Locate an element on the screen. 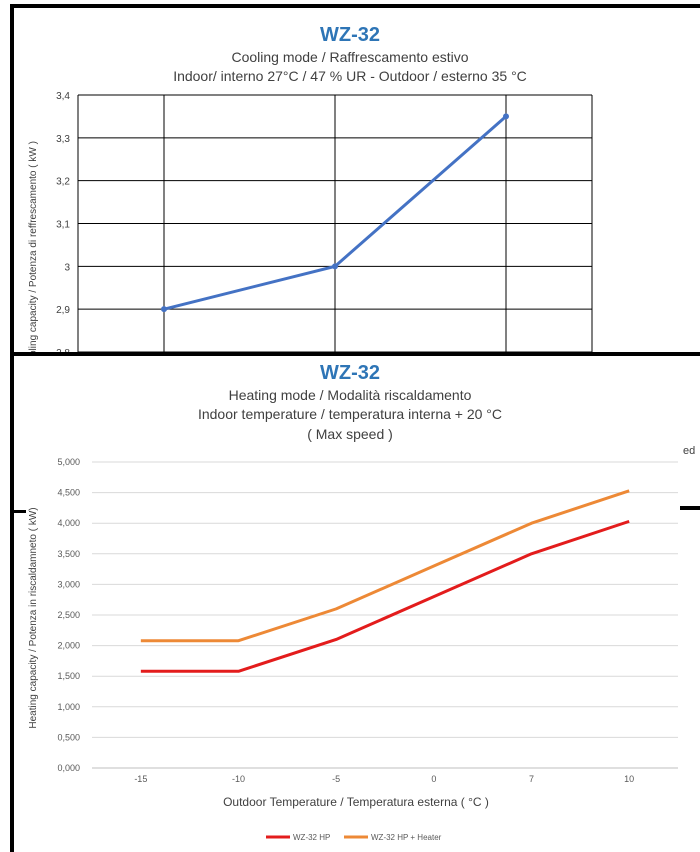 The image size is (700, 852). cooling-y-tick-label: 2,9 is located at coordinates (63, 310).